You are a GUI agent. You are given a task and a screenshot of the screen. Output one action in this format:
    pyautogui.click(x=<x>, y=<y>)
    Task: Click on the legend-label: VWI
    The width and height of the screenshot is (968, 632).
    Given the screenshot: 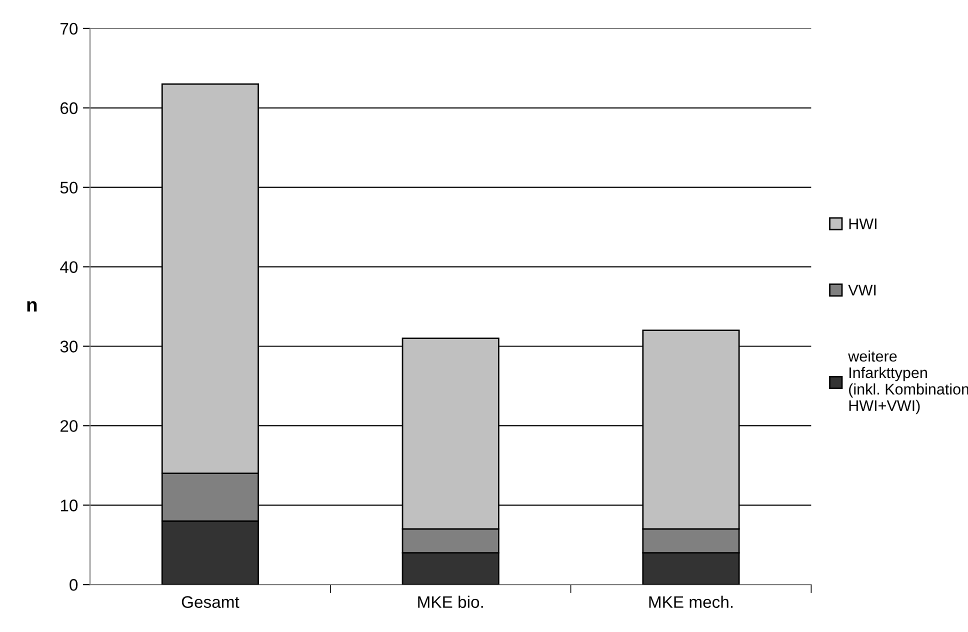 What is the action you would take?
    pyautogui.click(x=862, y=290)
    